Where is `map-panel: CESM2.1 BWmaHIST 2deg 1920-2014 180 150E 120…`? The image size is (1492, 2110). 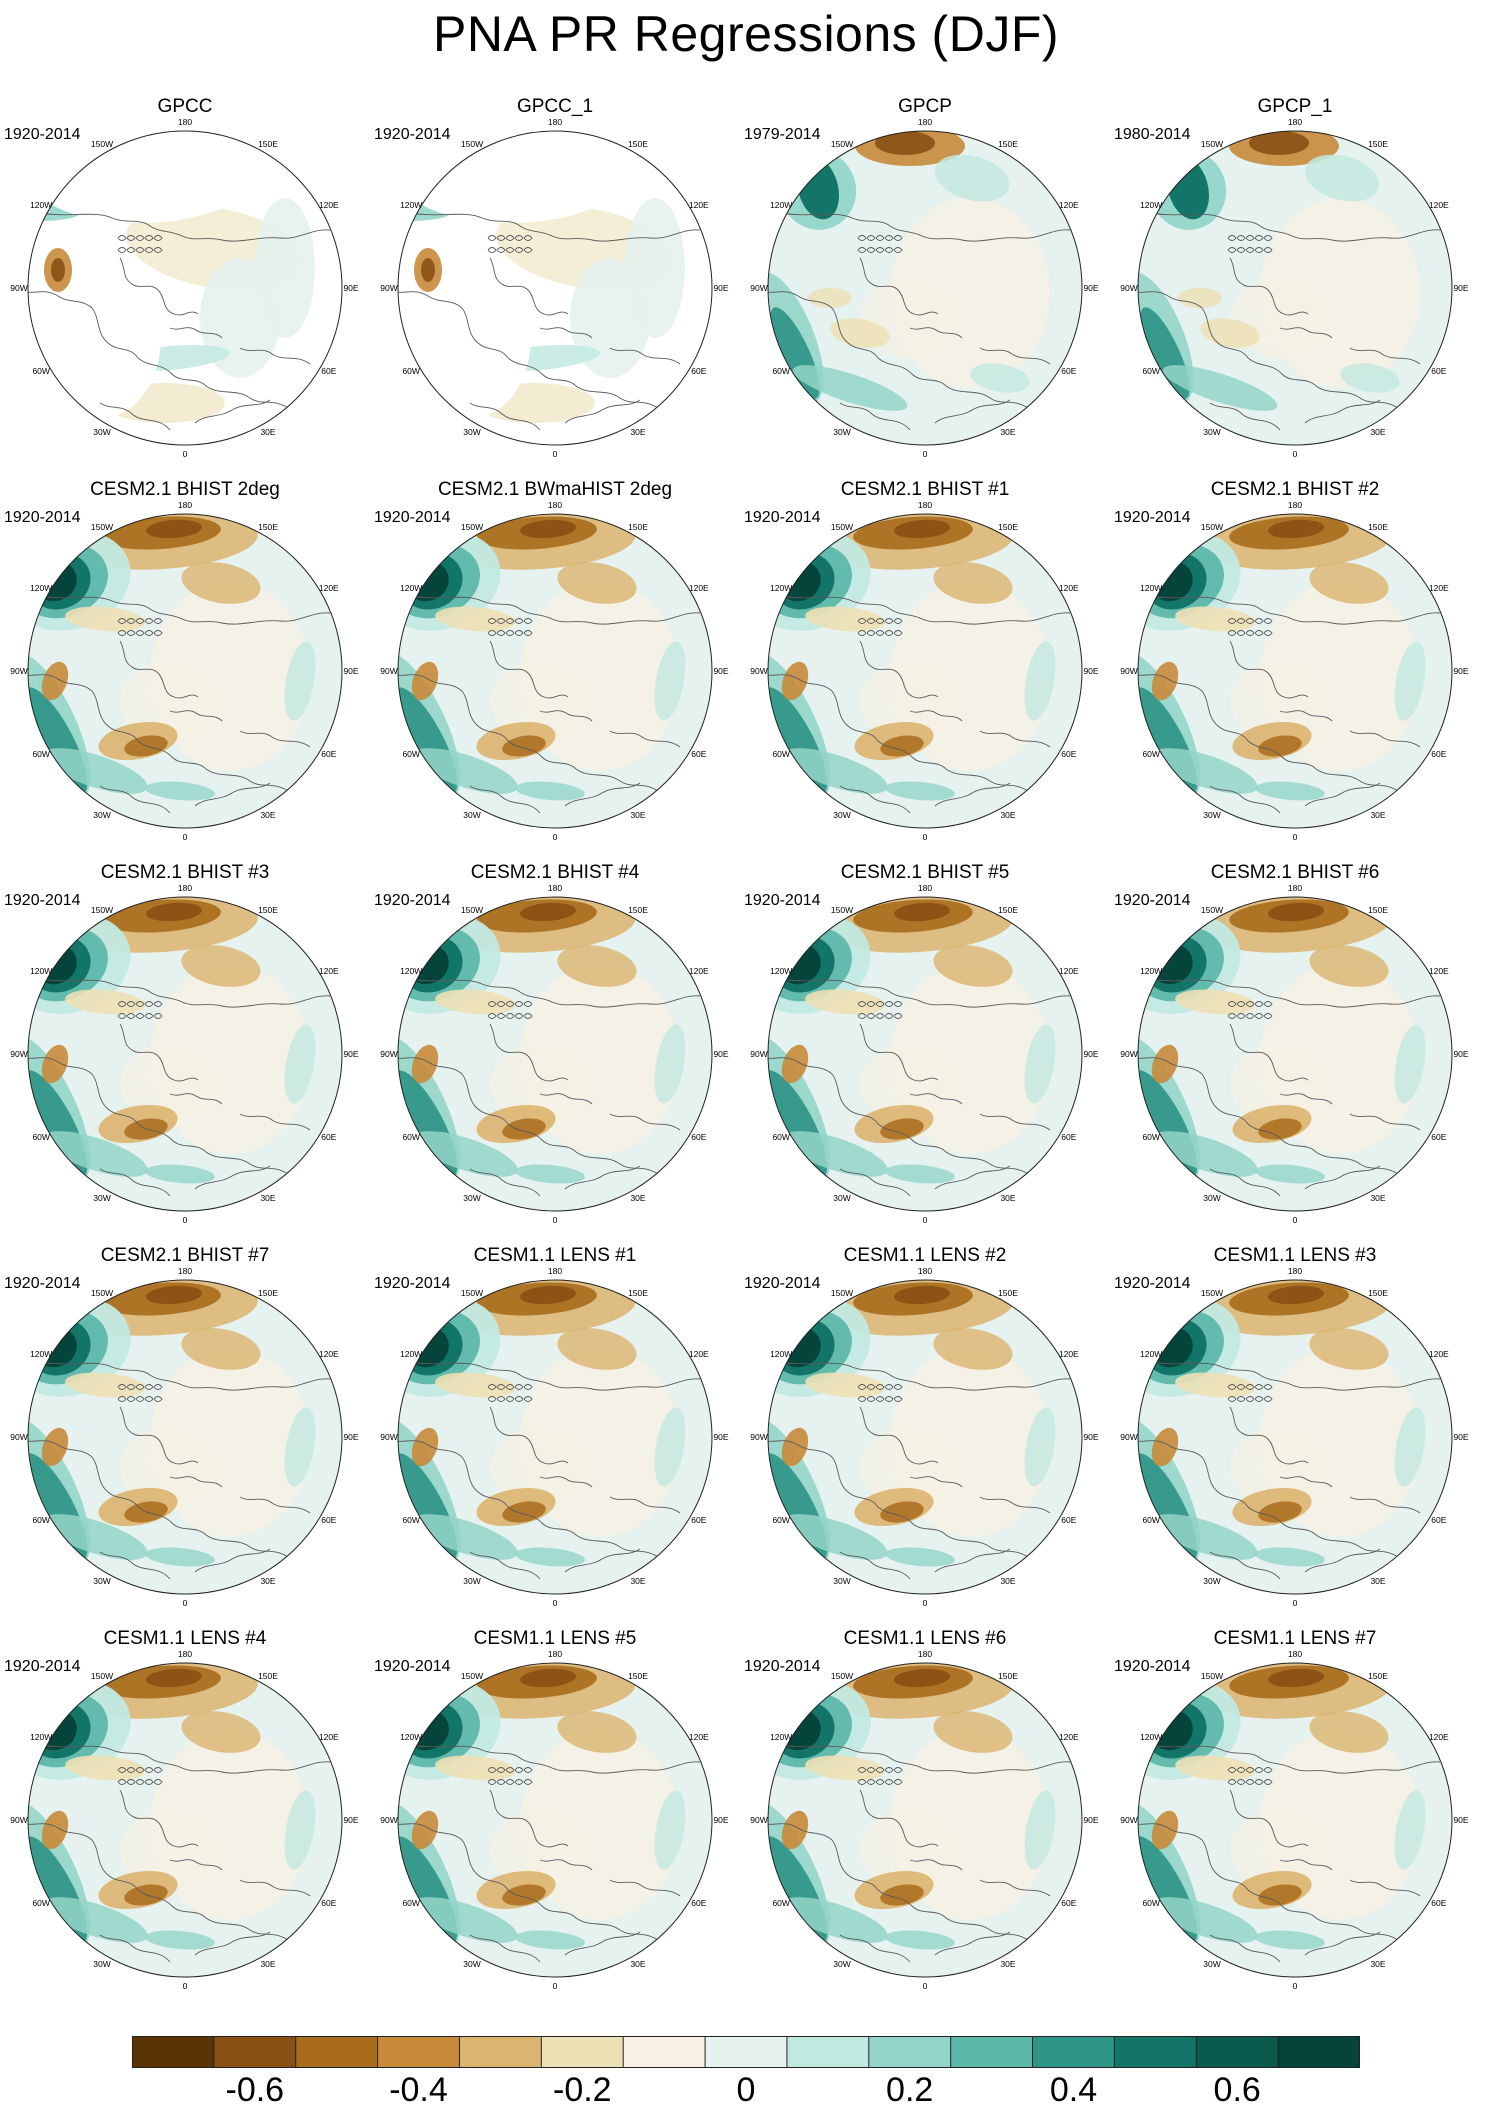
map-panel: CESM2.1 BWmaHIST 2deg 1920-2014 180 150E 120… is located at coordinates (555, 671).